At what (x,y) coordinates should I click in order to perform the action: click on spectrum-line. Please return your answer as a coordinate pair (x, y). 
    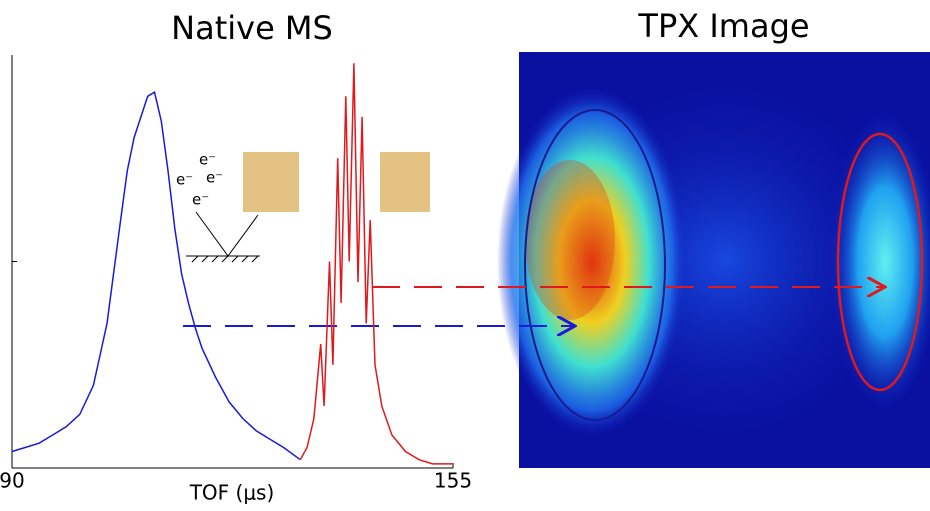
    Looking at the image, I should click on (376, 264).